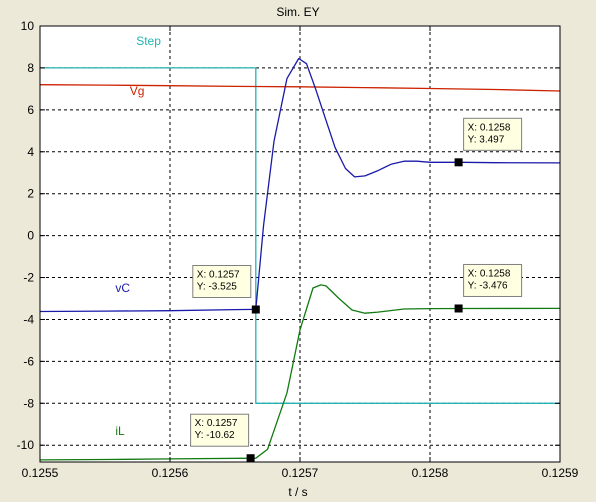 The image size is (596, 502). Describe the element at coordinates (148, 41) in the screenshot. I see `series-label-step: Step` at that location.